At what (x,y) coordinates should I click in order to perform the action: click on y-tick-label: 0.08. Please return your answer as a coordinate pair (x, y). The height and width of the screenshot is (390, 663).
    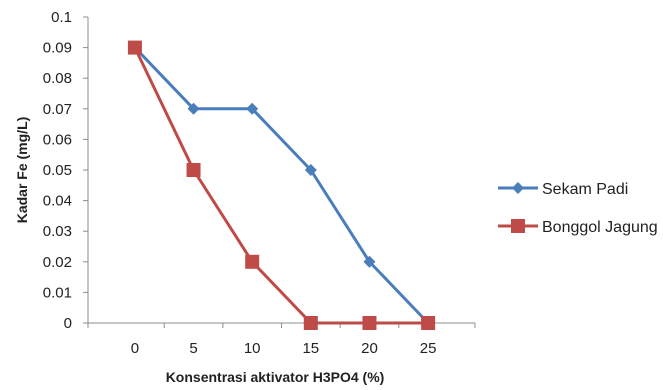
    Looking at the image, I should click on (57, 78).